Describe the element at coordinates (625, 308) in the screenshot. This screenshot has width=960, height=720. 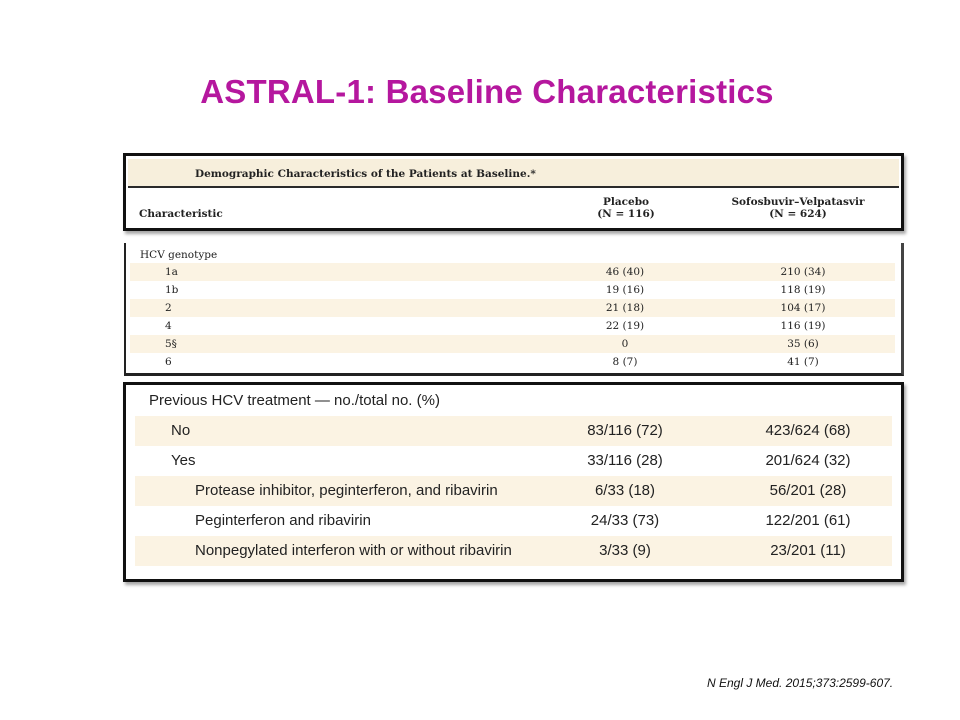
I see `row-placebo: 21 (18)` at that location.